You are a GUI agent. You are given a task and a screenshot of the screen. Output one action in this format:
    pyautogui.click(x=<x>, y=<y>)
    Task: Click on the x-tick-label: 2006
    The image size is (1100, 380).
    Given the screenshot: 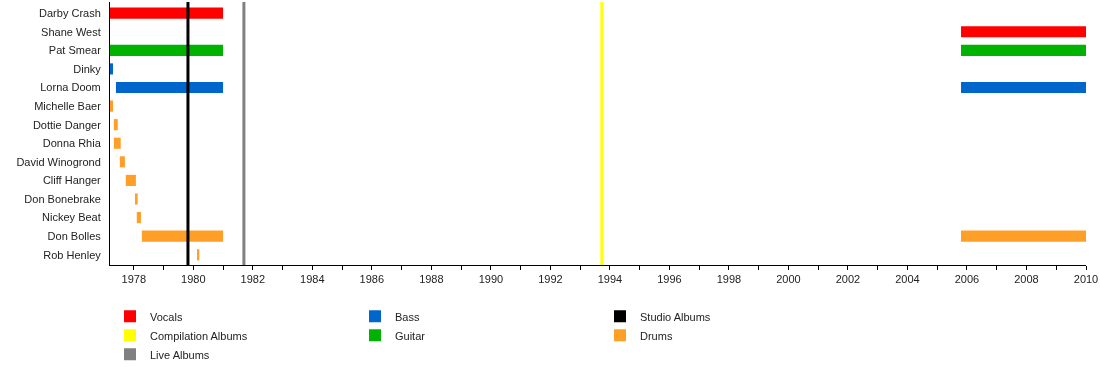 What is the action you would take?
    pyautogui.click(x=967, y=279)
    